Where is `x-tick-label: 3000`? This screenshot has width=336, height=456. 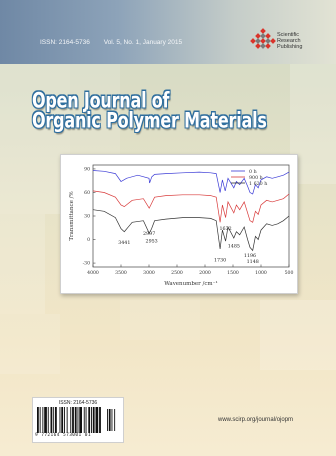
x-tick-label: 3000 is located at coordinates (149, 273).